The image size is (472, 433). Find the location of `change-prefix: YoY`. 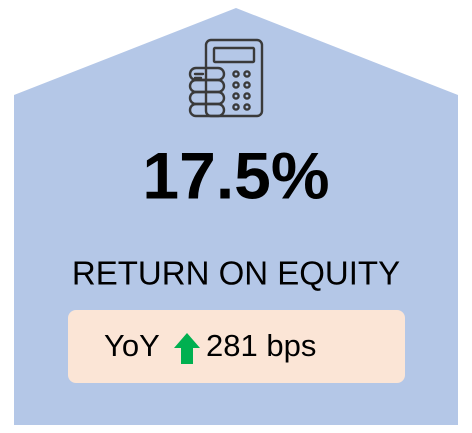

change-prefix: YoY is located at coordinates (132, 345).